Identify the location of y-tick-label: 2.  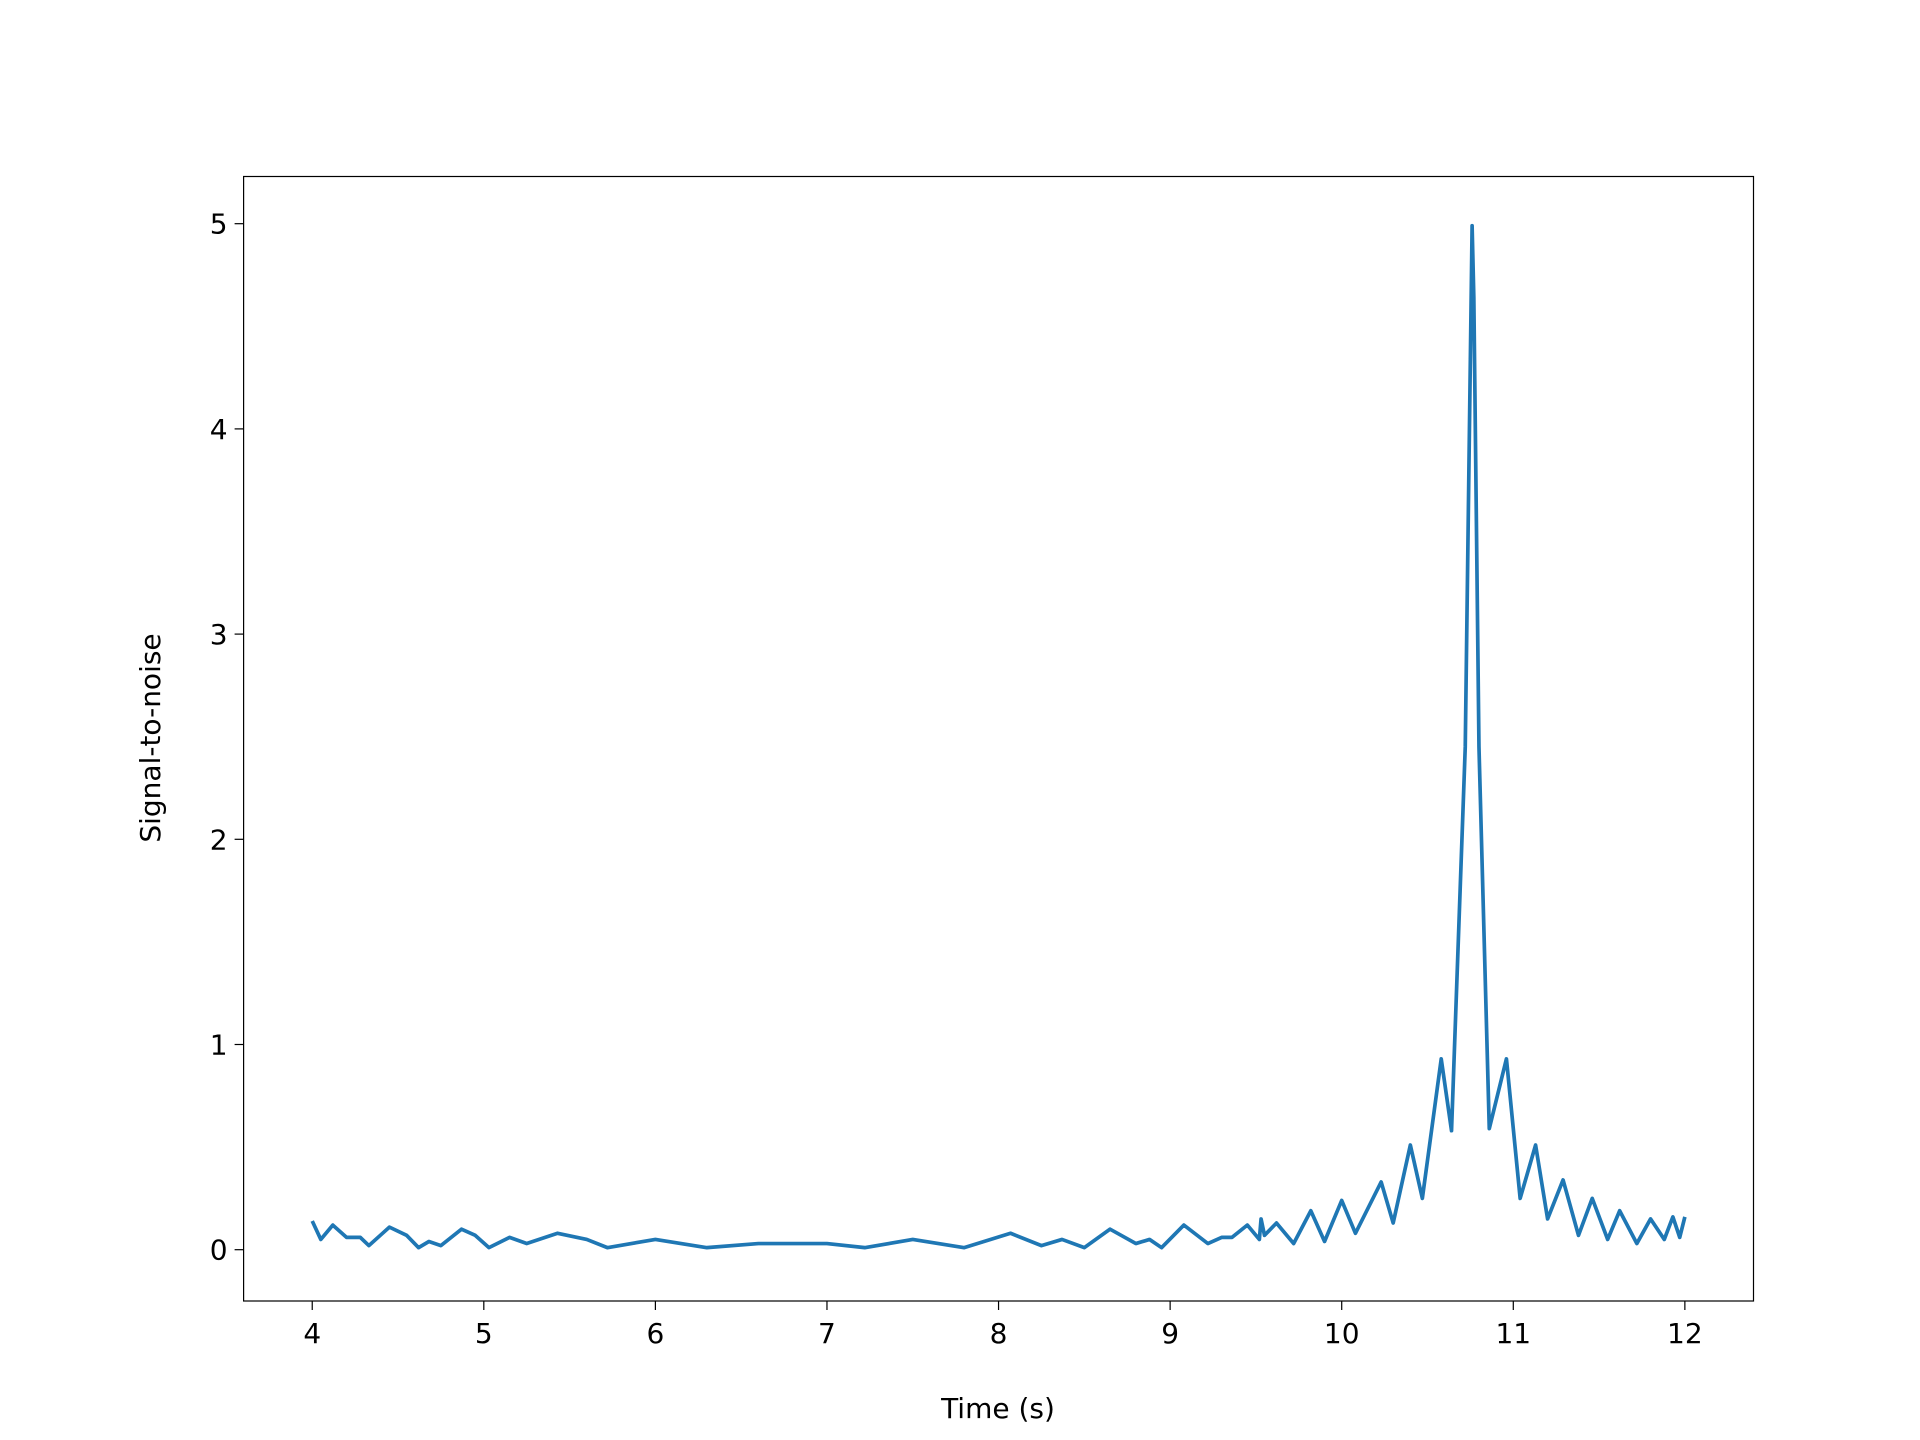
(219, 839).